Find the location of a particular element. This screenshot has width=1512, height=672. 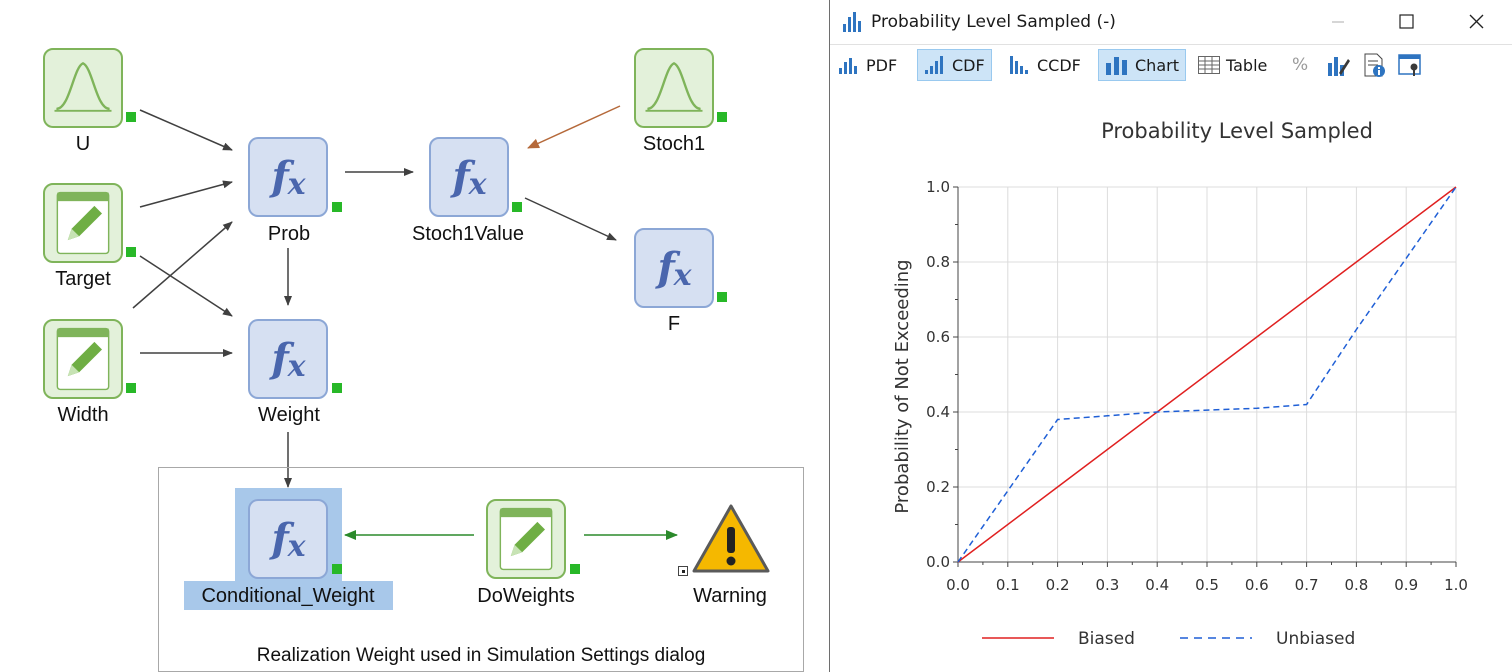

y-tick-label: 0.2 is located at coordinates (938, 487).